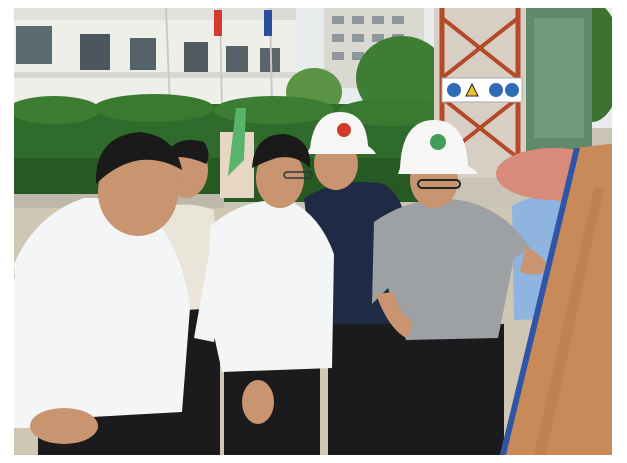  I want to click on office-building, so click(155, 59).